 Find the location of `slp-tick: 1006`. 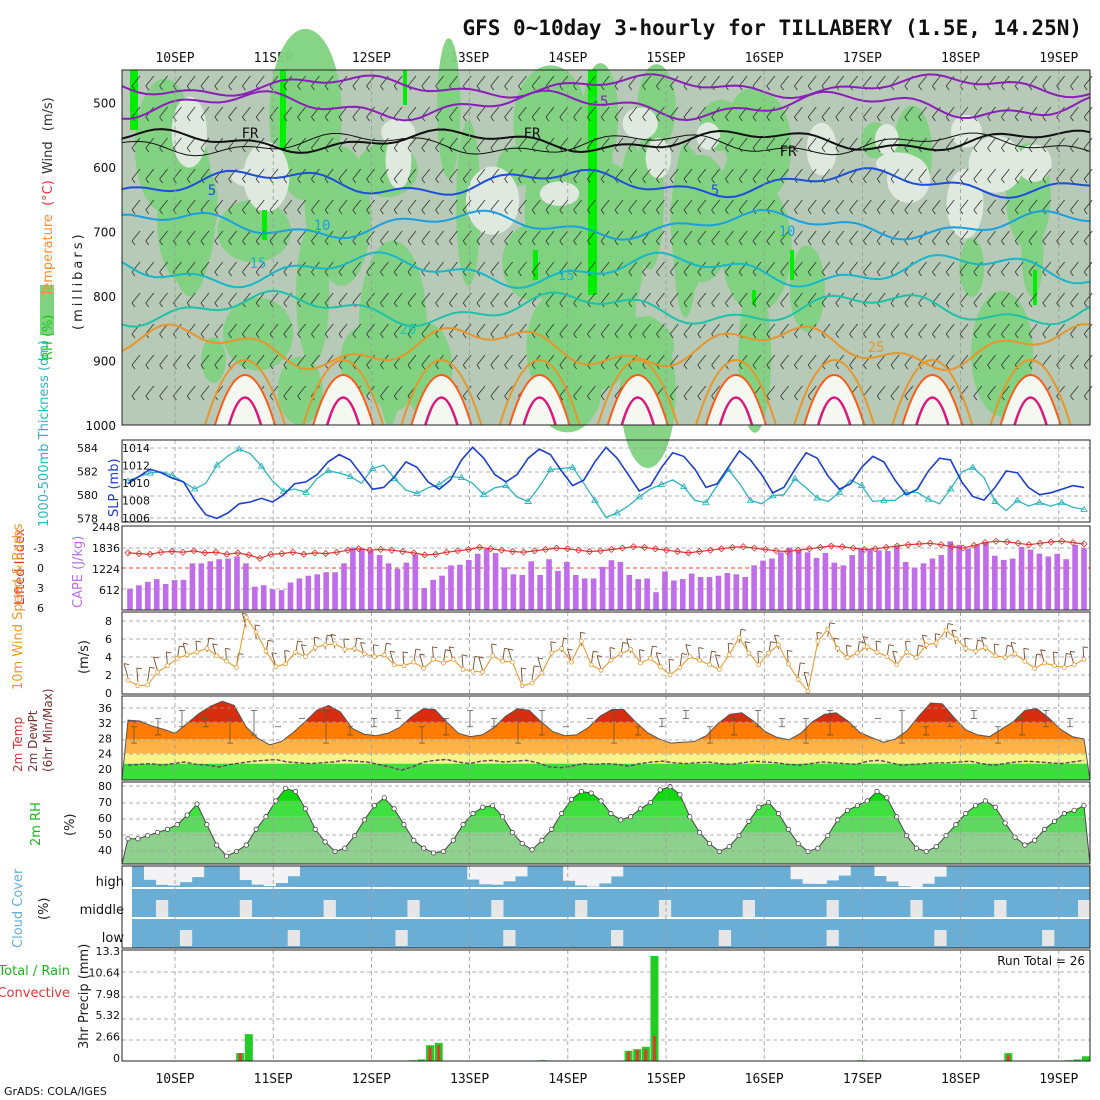

slp-tick: 1006 is located at coordinates (136, 518).